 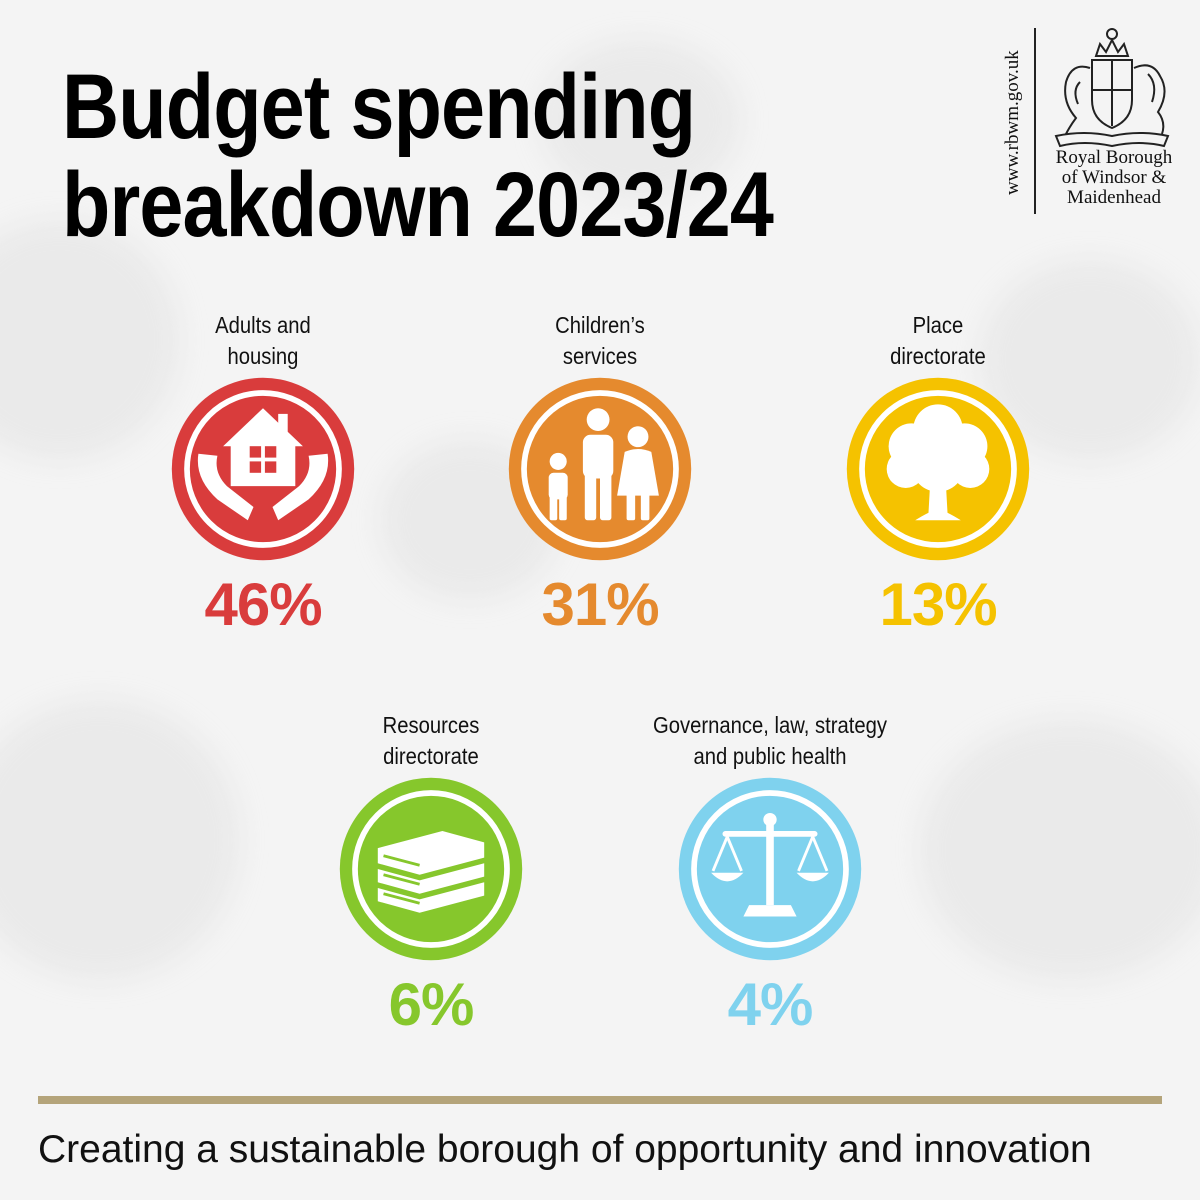 I want to click on title-line-2: breakdown 2023/24, so click(x=418, y=205).